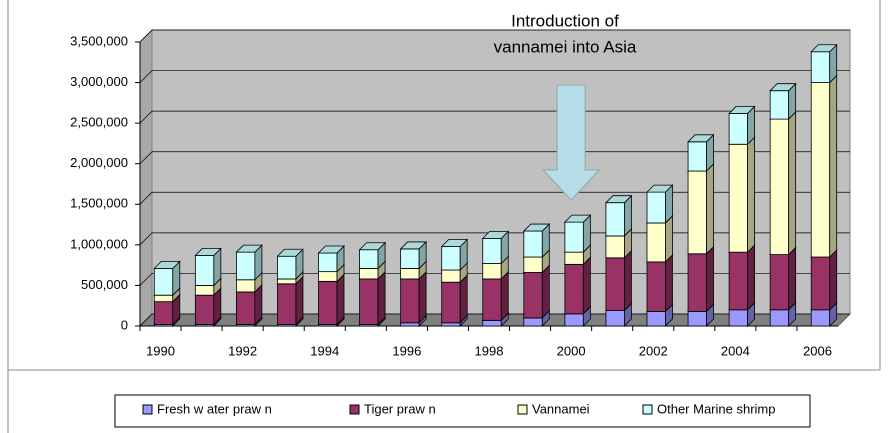  I want to click on x-tick-label: 1992, so click(242, 350).